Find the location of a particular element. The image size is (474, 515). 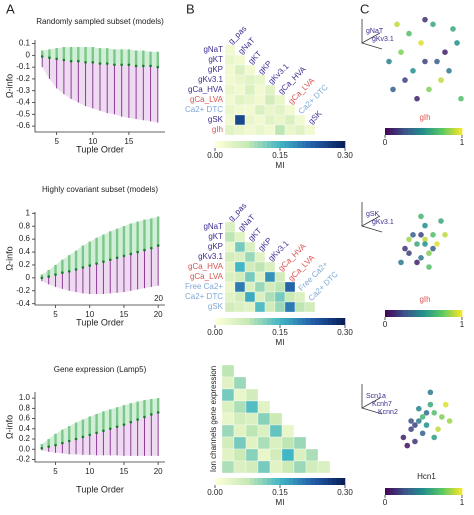

column-label: gKT is located at coordinates (255, 234).